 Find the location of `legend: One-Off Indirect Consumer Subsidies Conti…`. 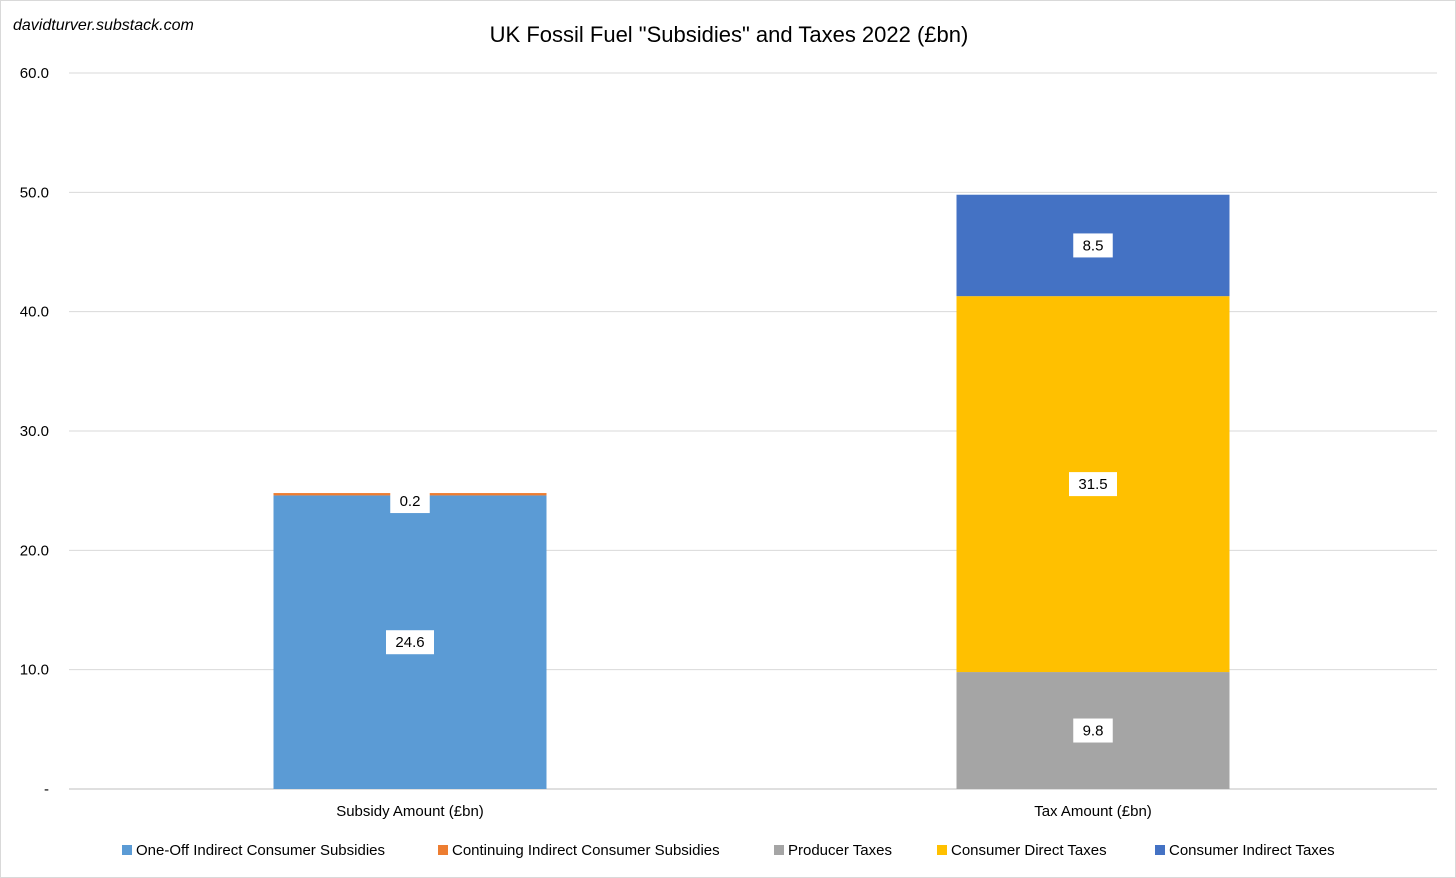

legend: One-Off Indirect Consumer Subsidies Conti… is located at coordinates (728, 850).